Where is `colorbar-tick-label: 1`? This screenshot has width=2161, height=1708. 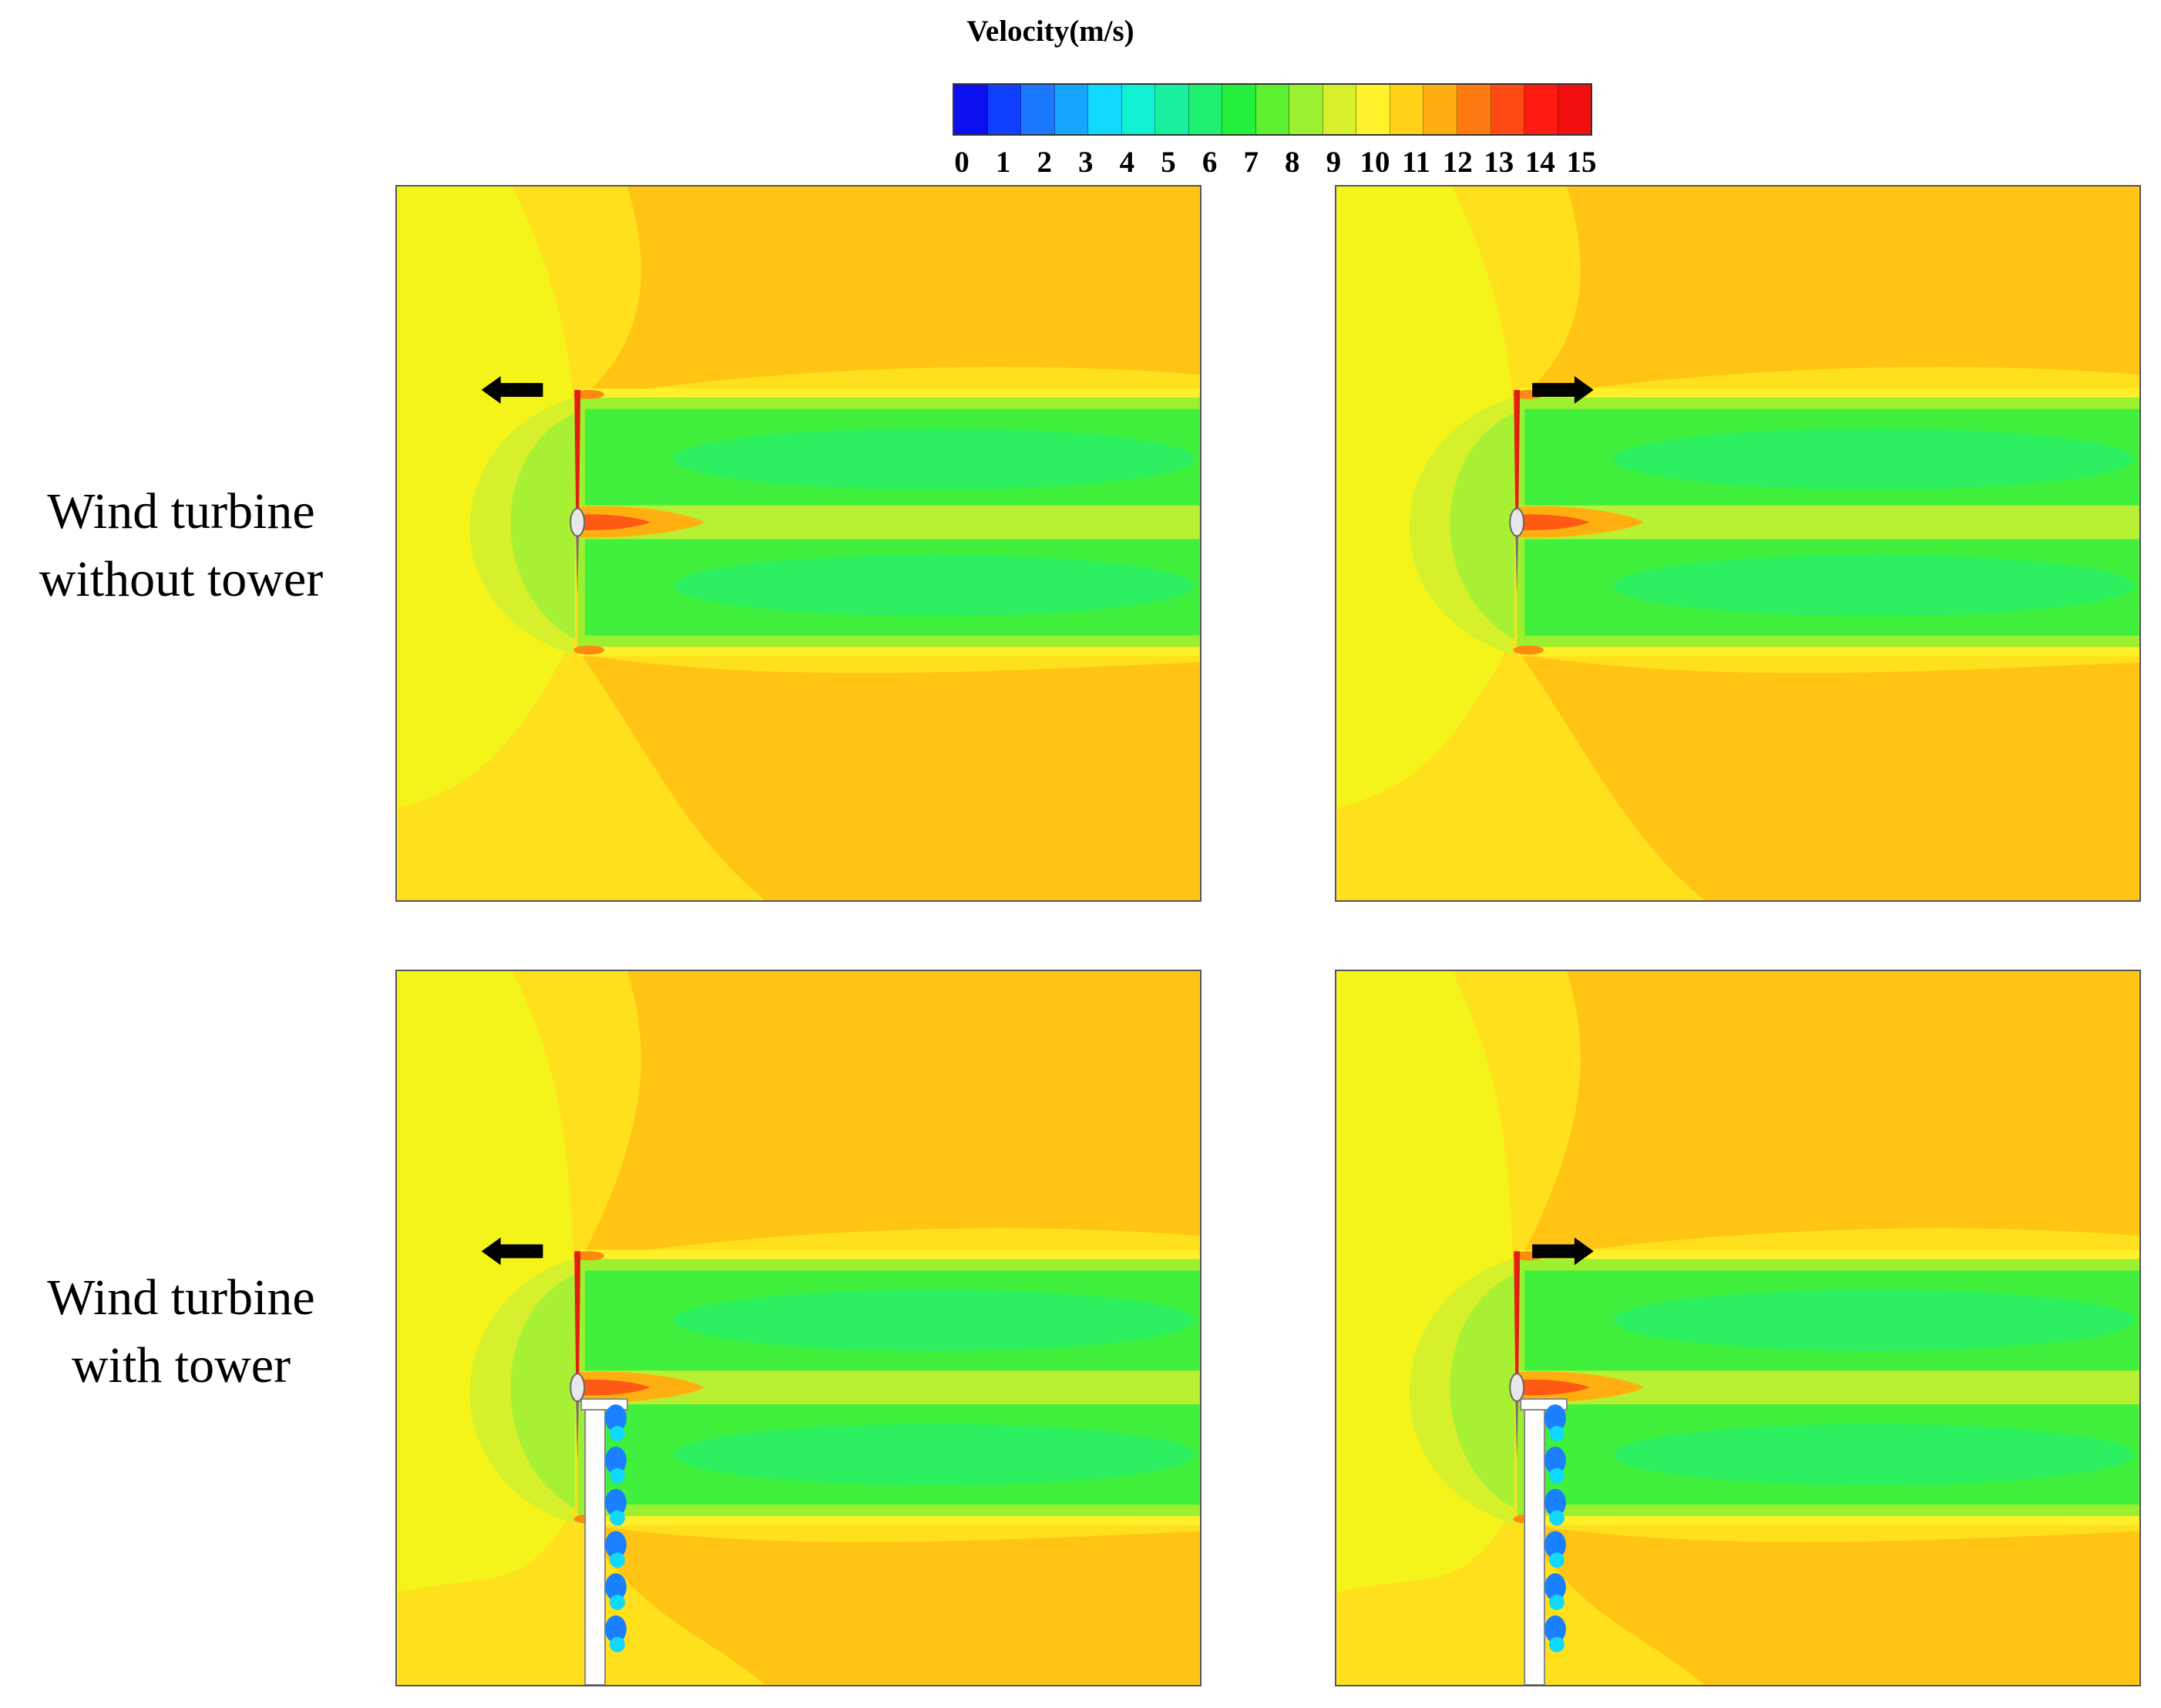
colorbar-tick-label: 1 is located at coordinates (1003, 162).